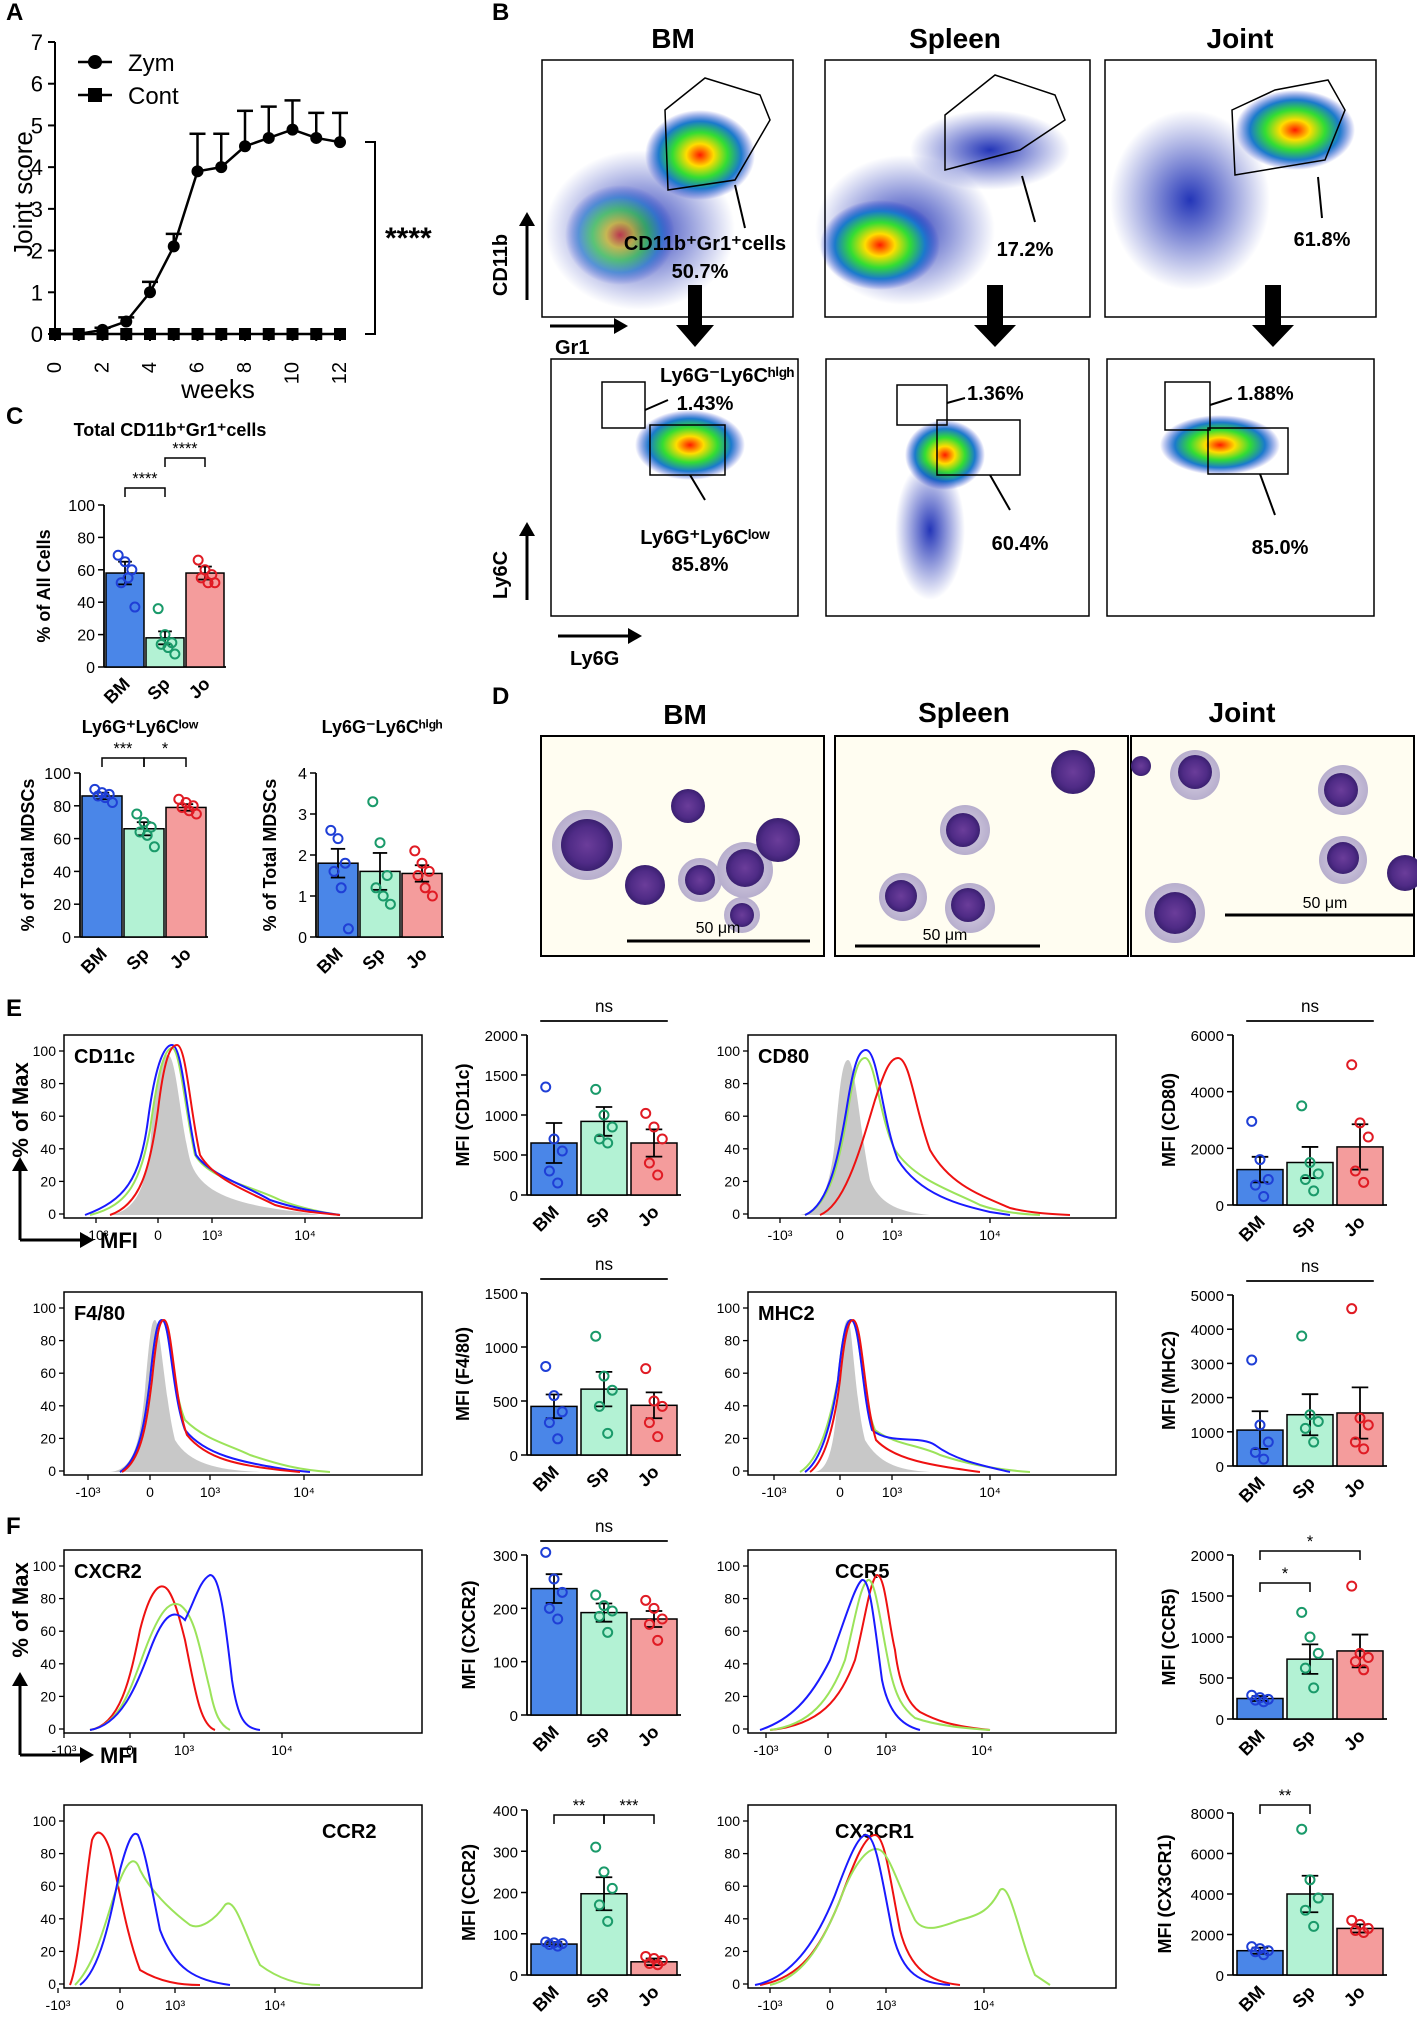 This screenshot has height=2023, width=1417. I want to click on histo-title-cd11c: CD11c, so click(104, 1057).